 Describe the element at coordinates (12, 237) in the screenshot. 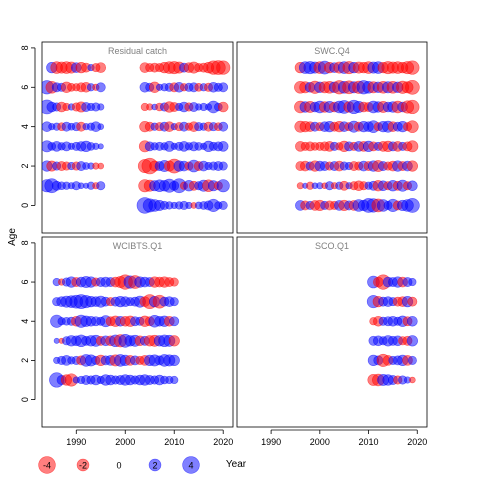

I see `y-axis-label: Age` at that location.